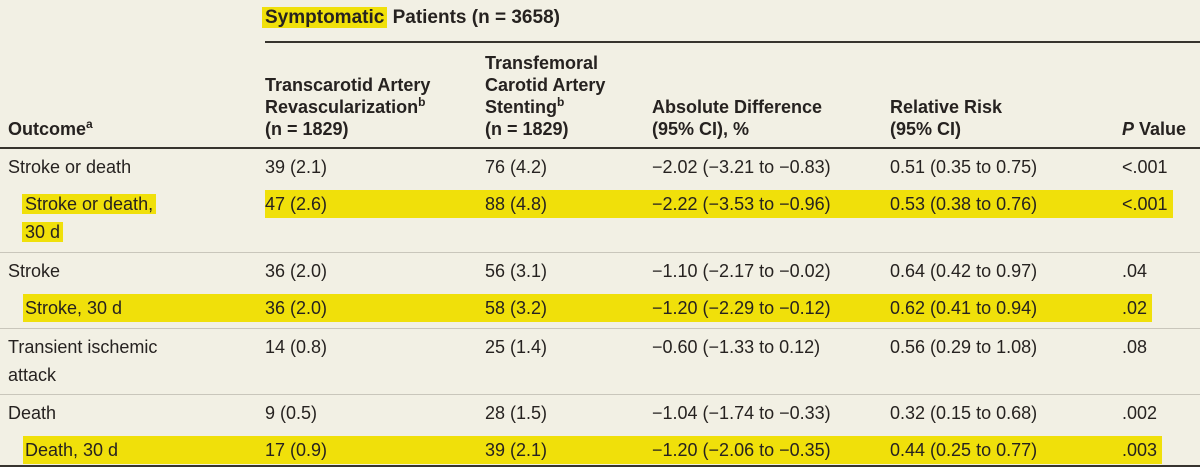  Describe the element at coordinates (771, 360) in the screenshot. I see `abs-diff-cell: −0.60 (−1.33 to 0.12)` at that location.